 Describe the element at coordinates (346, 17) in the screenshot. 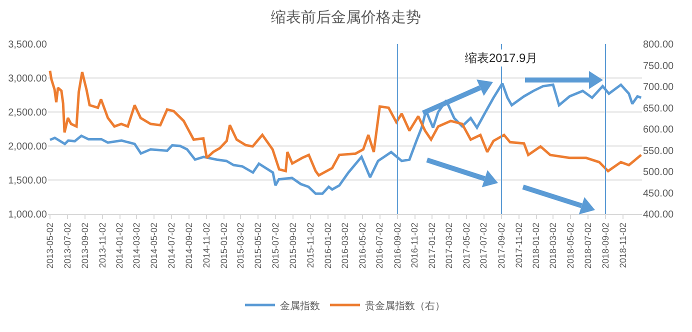

I see `chart-title: 缩表前后金属价格走势` at that location.